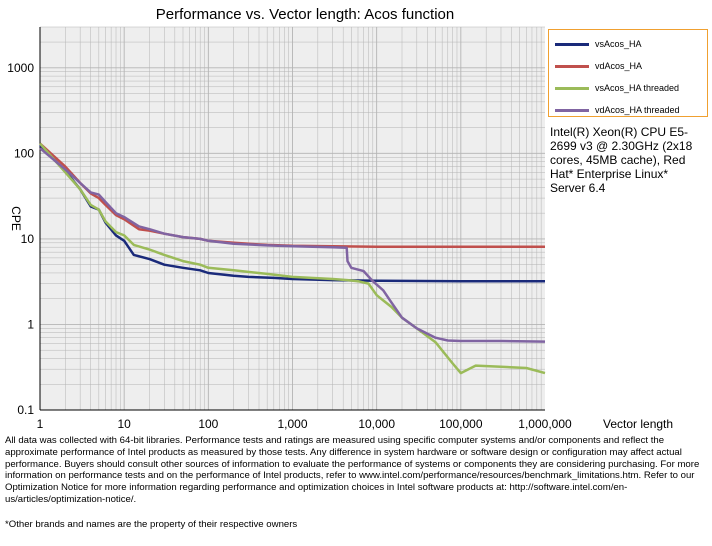 This screenshot has height=546, width=712. I want to click on y-tick-label: 0.1, so click(25, 410).